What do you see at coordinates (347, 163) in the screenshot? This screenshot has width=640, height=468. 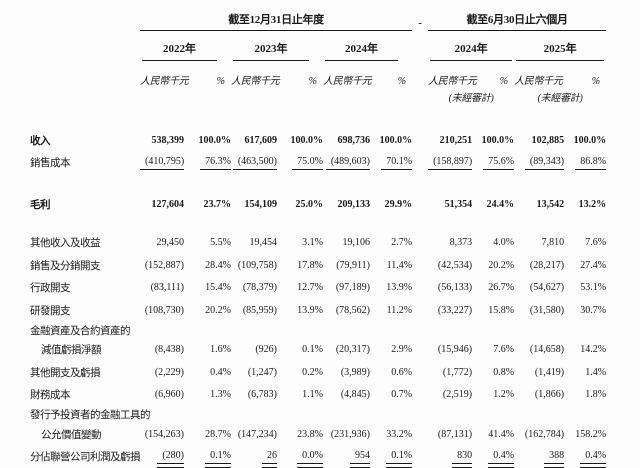 I see `amount-cell: (489,603)` at bounding box center [347, 163].